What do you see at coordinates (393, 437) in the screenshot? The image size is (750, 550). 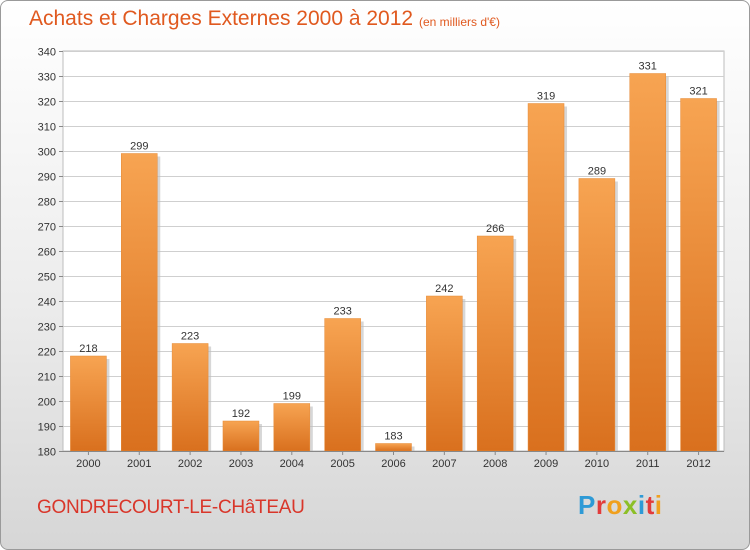 I see `value-label-2006: 183` at bounding box center [393, 437].